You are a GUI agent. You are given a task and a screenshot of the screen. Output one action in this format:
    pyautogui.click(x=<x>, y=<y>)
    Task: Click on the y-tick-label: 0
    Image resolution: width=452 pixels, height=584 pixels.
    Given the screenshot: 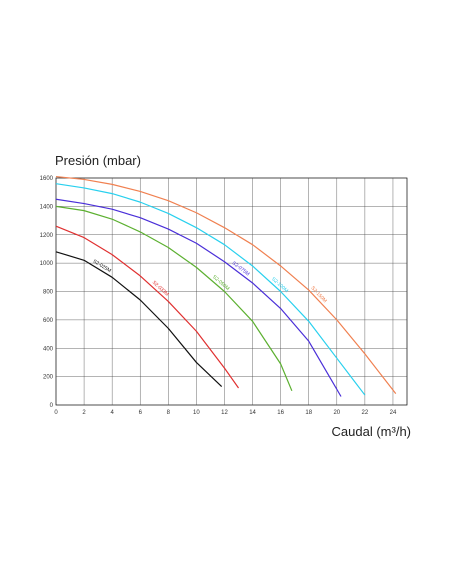 What is the action you would take?
    pyautogui.click(x=52, y=406)
    